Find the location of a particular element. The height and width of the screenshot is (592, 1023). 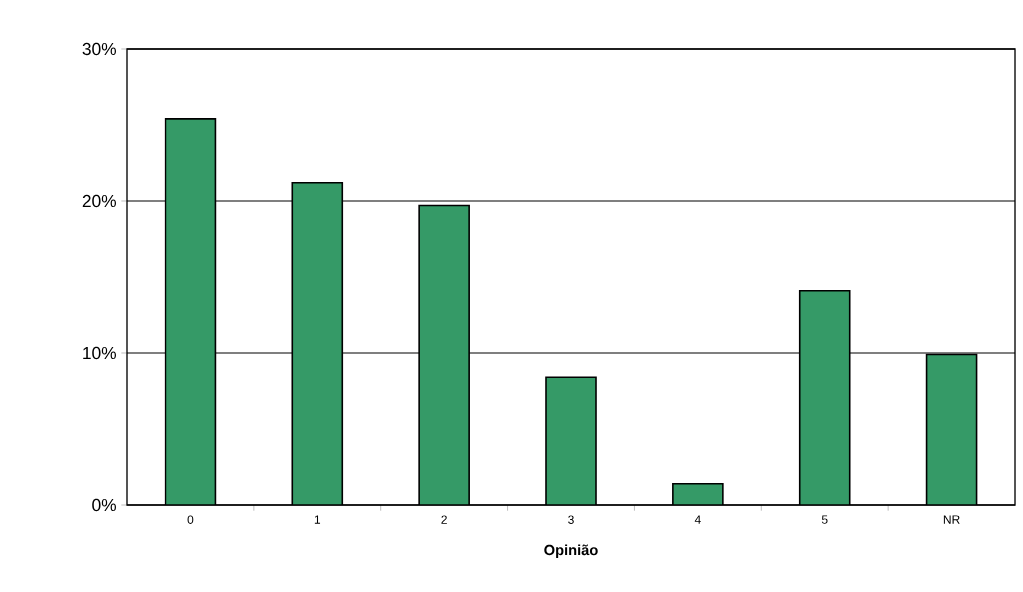

x-tick-label: 4 is located at coordinates (697, 519).